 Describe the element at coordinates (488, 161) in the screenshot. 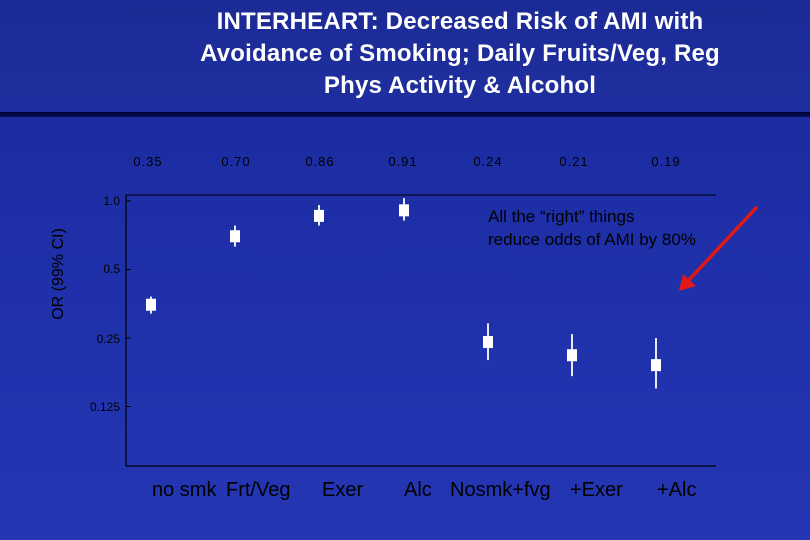

I see `odds-ratio-label: 0.24` at that location.